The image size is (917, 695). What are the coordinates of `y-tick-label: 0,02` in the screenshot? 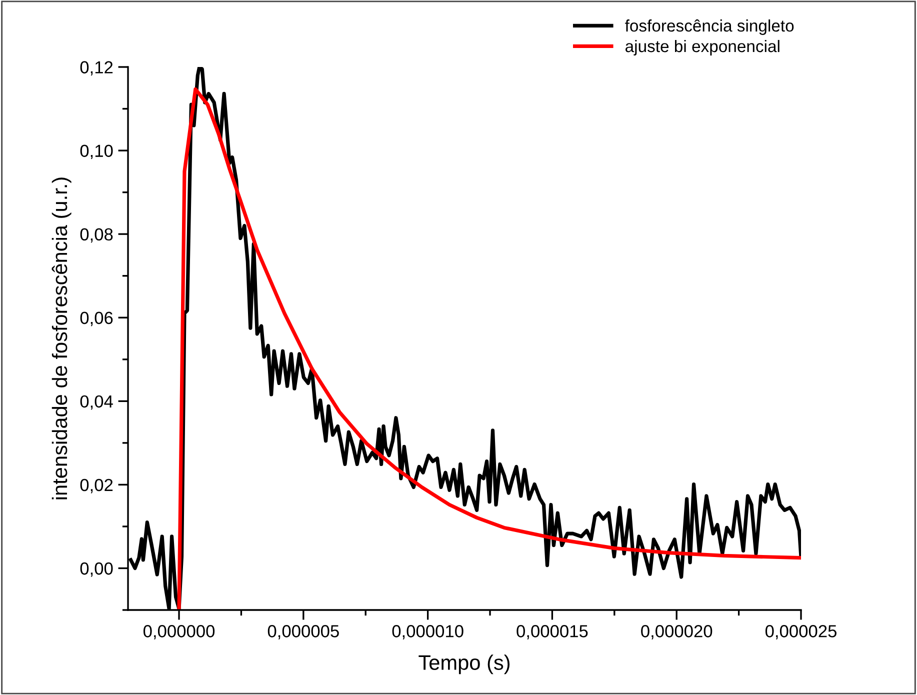 It's located at (96, 486).